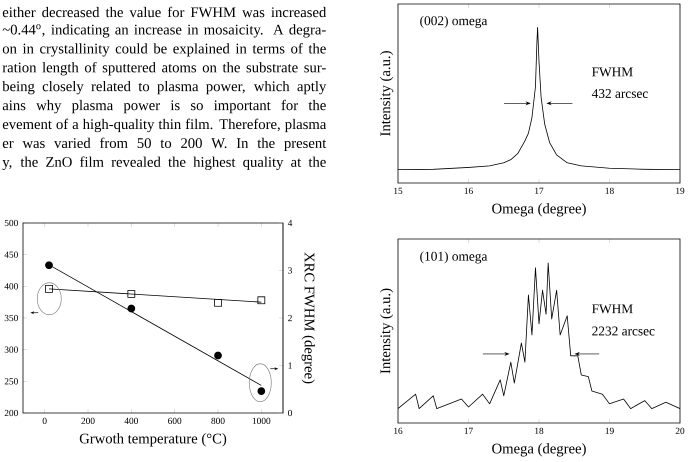 This screenshot has width=697, height=462. What do you see at coordinates (164, 31) in the screenshot?
I see `text: ~0.44$^{o}$, indicating an increase in mosaicity. A degra-` at bounding box center [164, 31].